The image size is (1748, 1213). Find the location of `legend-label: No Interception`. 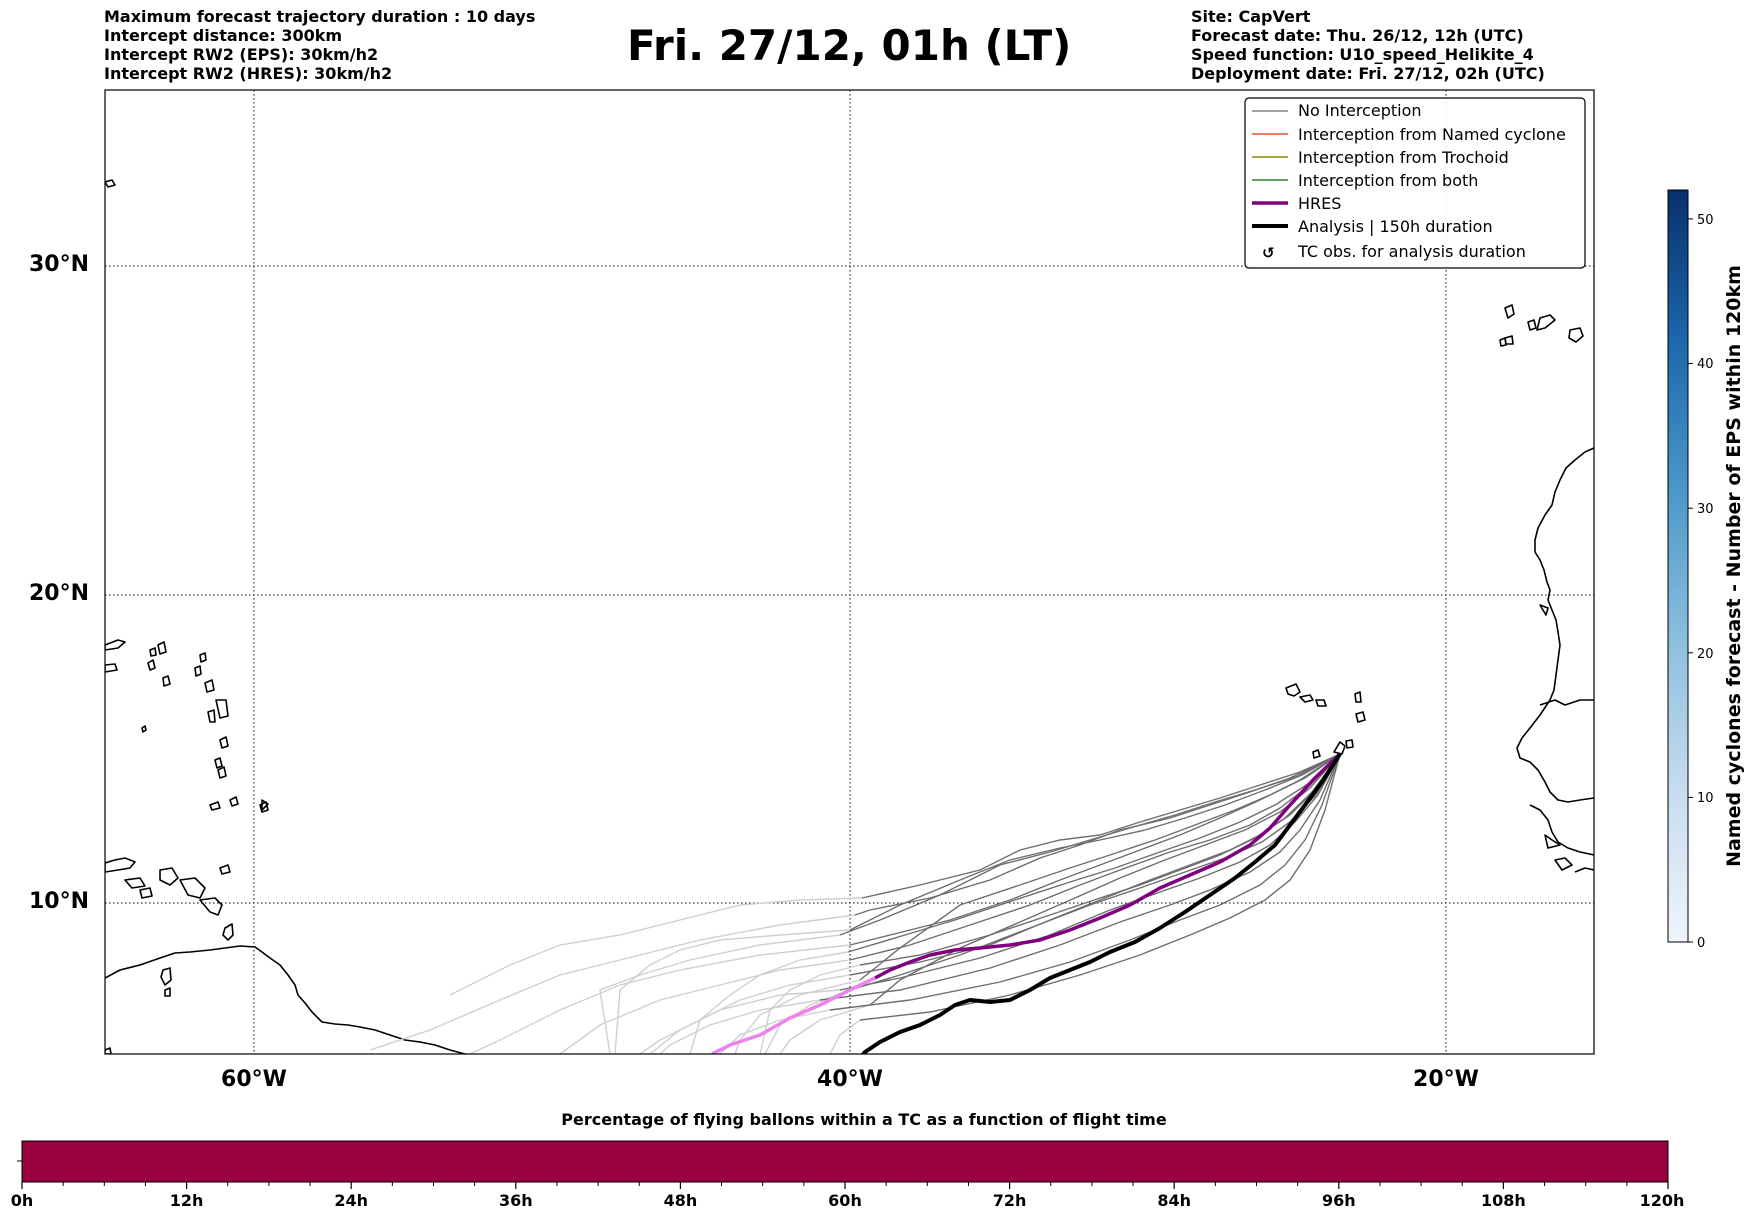

legend-label: No Interception is located at coordinates (1360, 110).